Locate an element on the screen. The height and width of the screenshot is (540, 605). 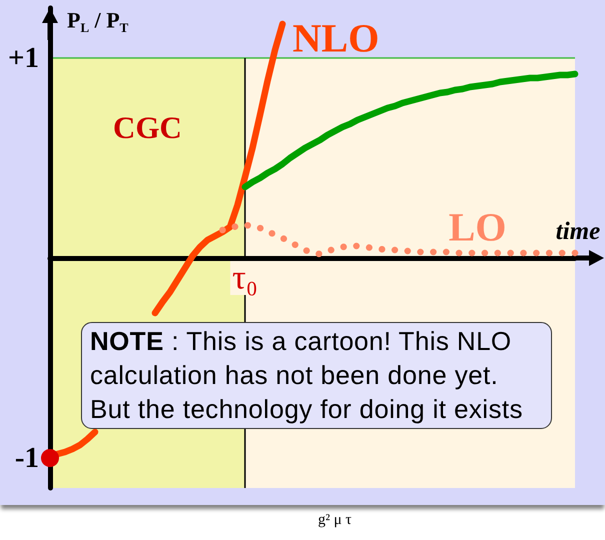
y-tick-label: +1 is located at coordinates (23, 58).